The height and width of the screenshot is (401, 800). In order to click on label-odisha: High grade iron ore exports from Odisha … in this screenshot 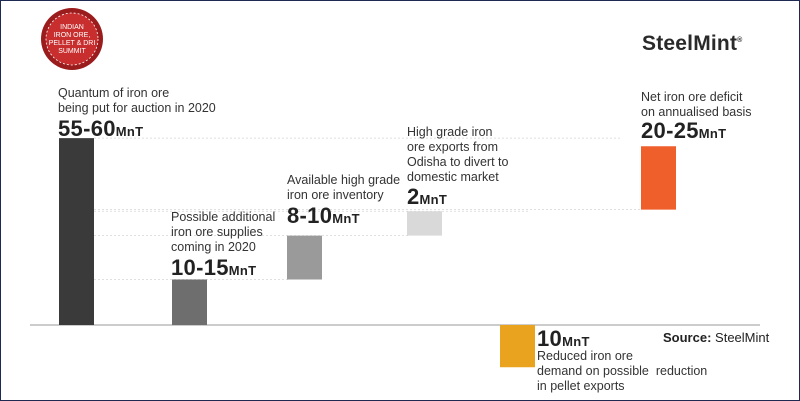, I will do `click(458, 167)`.